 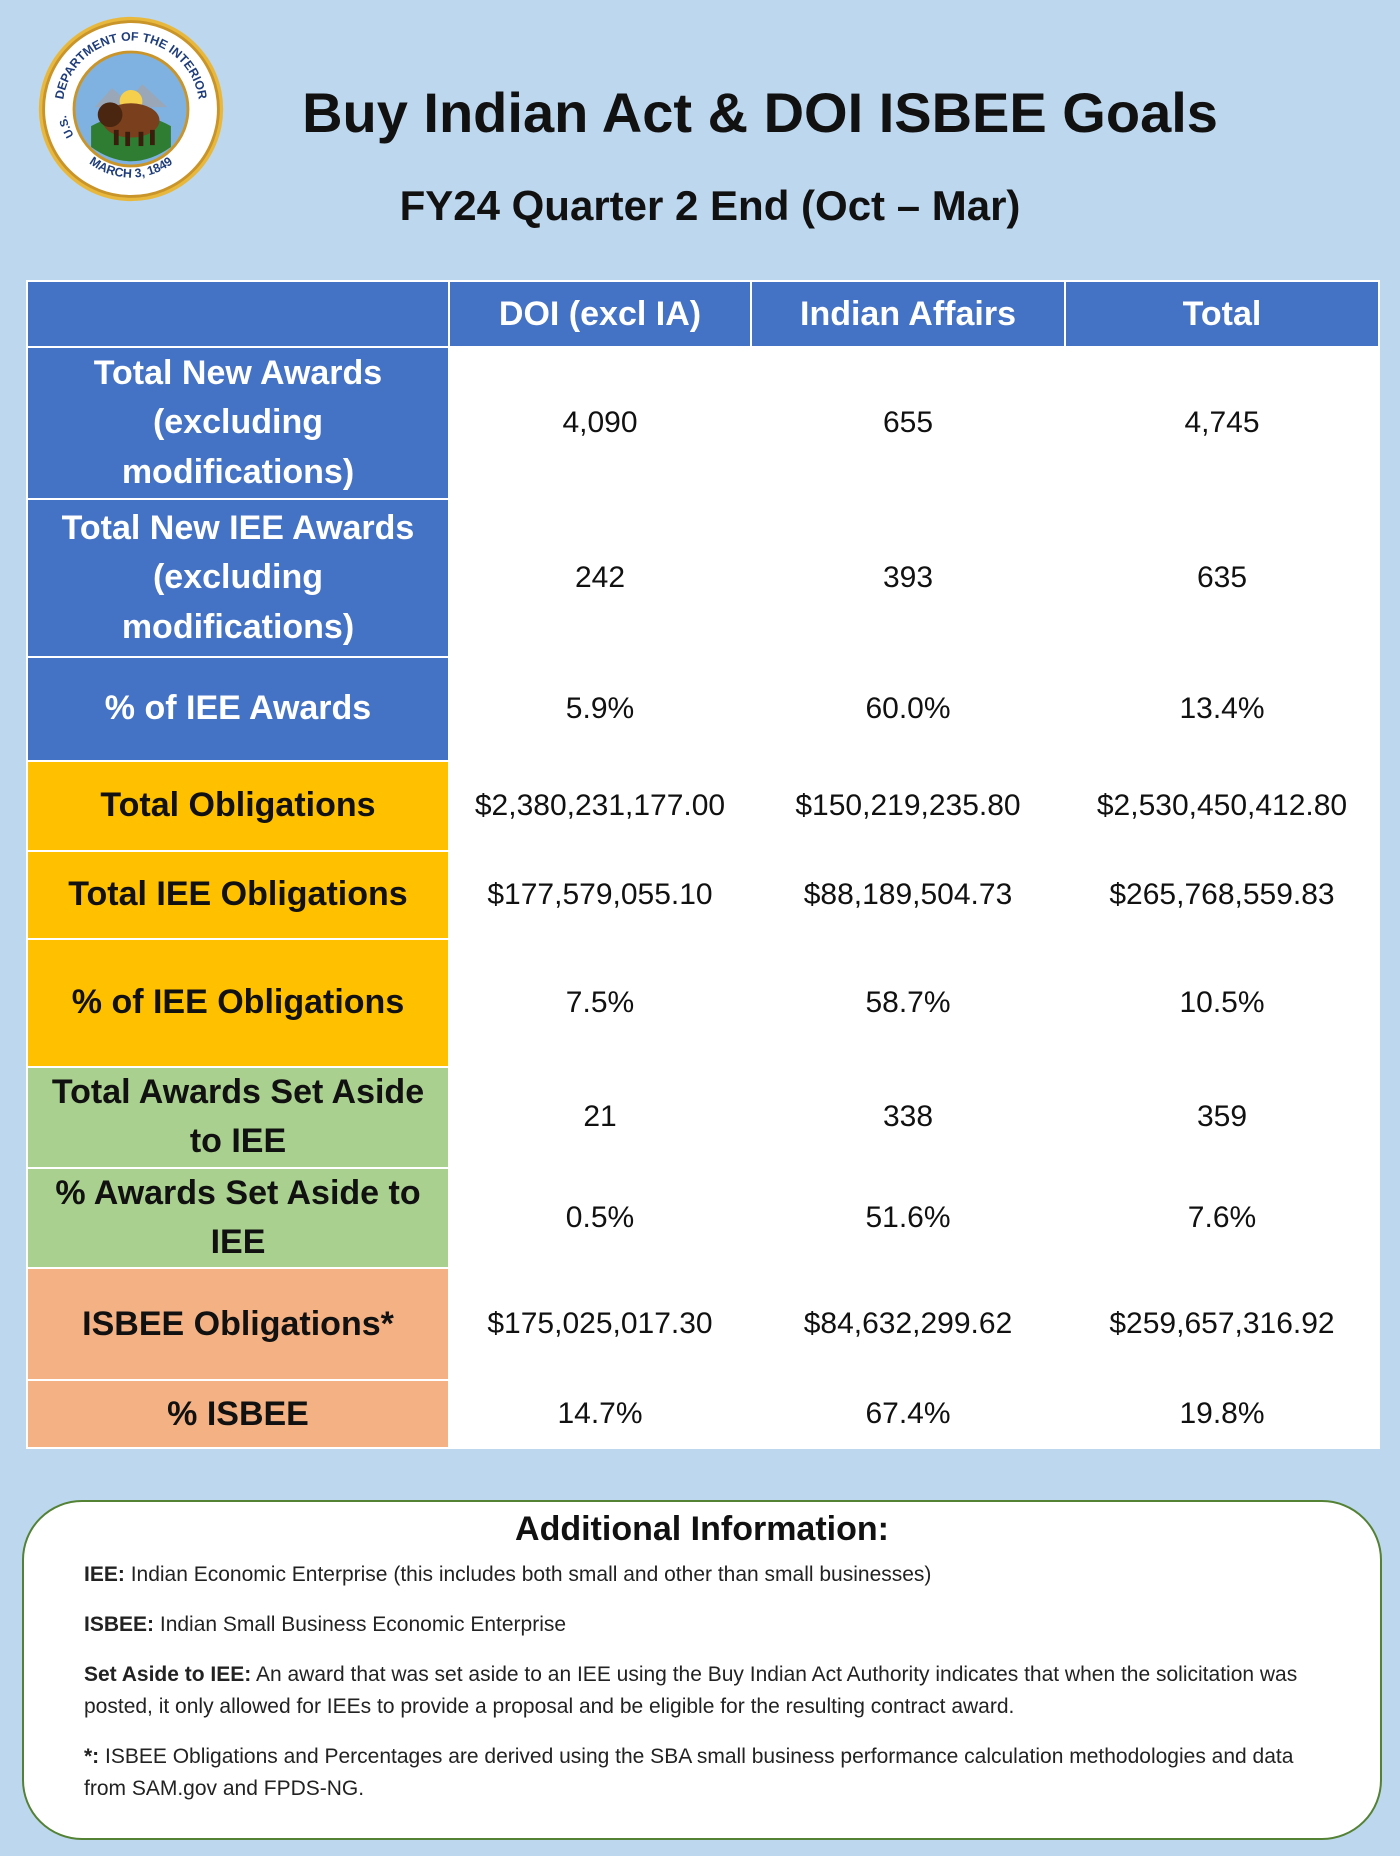 What do you see at coordinates (908, 314) in the screenshot?
I see `column-header-indian-affairs: Indian Affairs` at bounding box center [908, 314].